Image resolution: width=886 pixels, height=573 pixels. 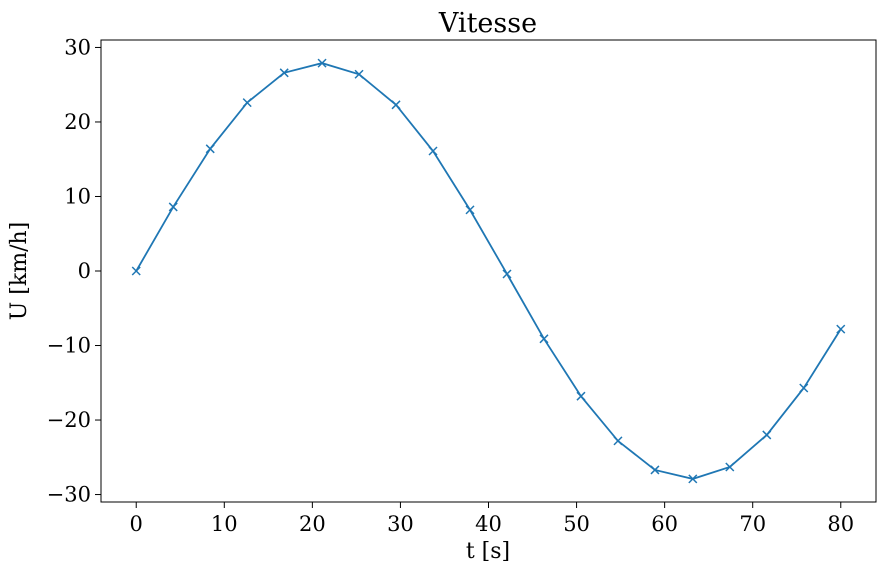 What do you see at coordinates (752, 524) in the screenshot?
I see `x-tick-label: 70` at bounding box center [752, 524].